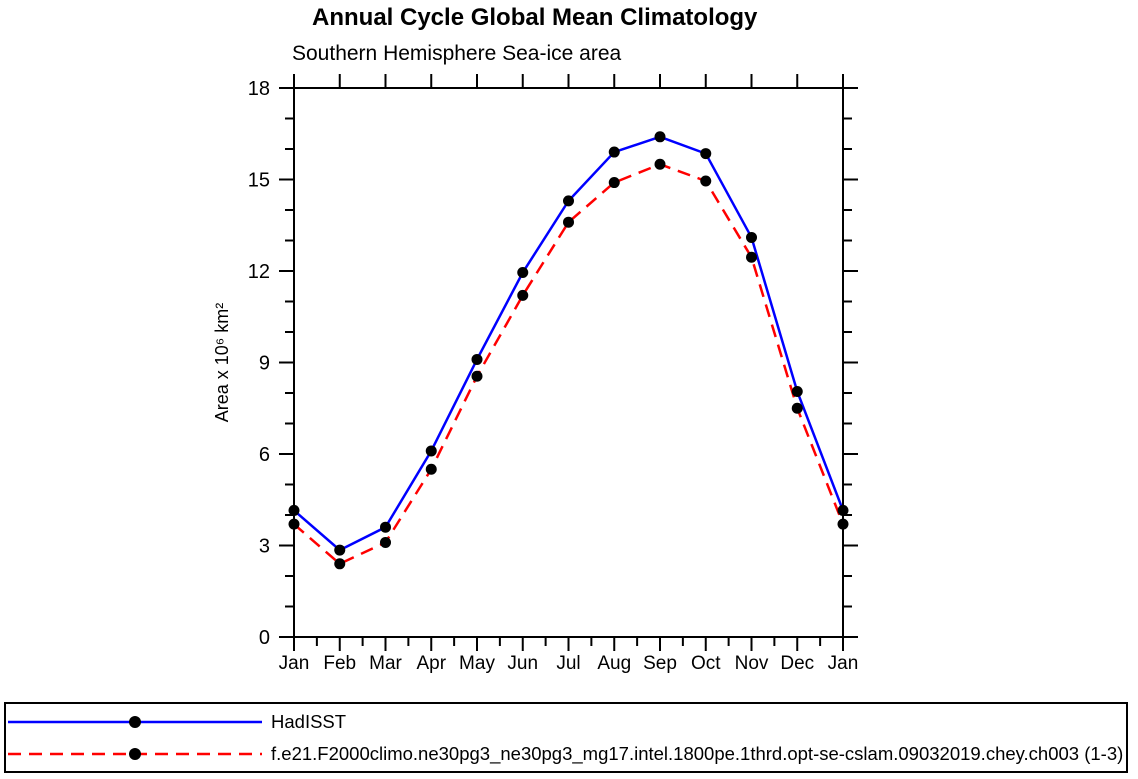  Describe the element at coordinates (135, 753) in the screenshot. I see `legend-dashed-line-swatch` at that location.